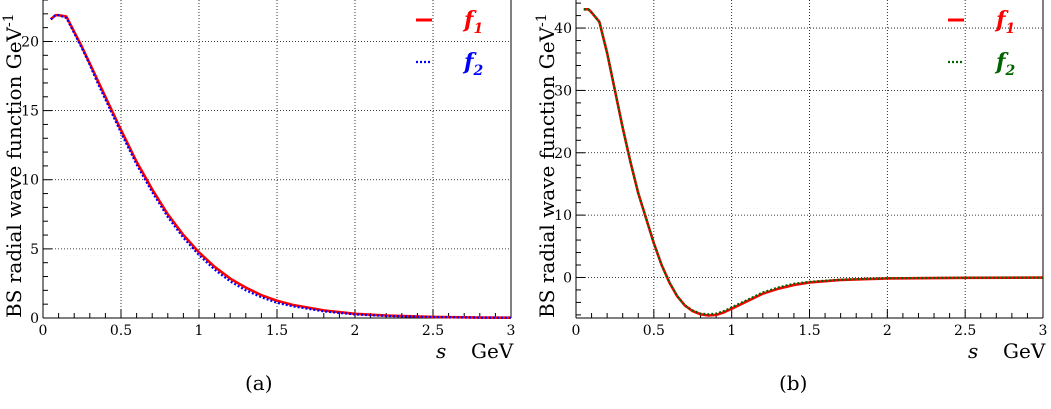 This screenshot has width=1051, height=409. I want to click on caption-b: (b), so click(793, 383).